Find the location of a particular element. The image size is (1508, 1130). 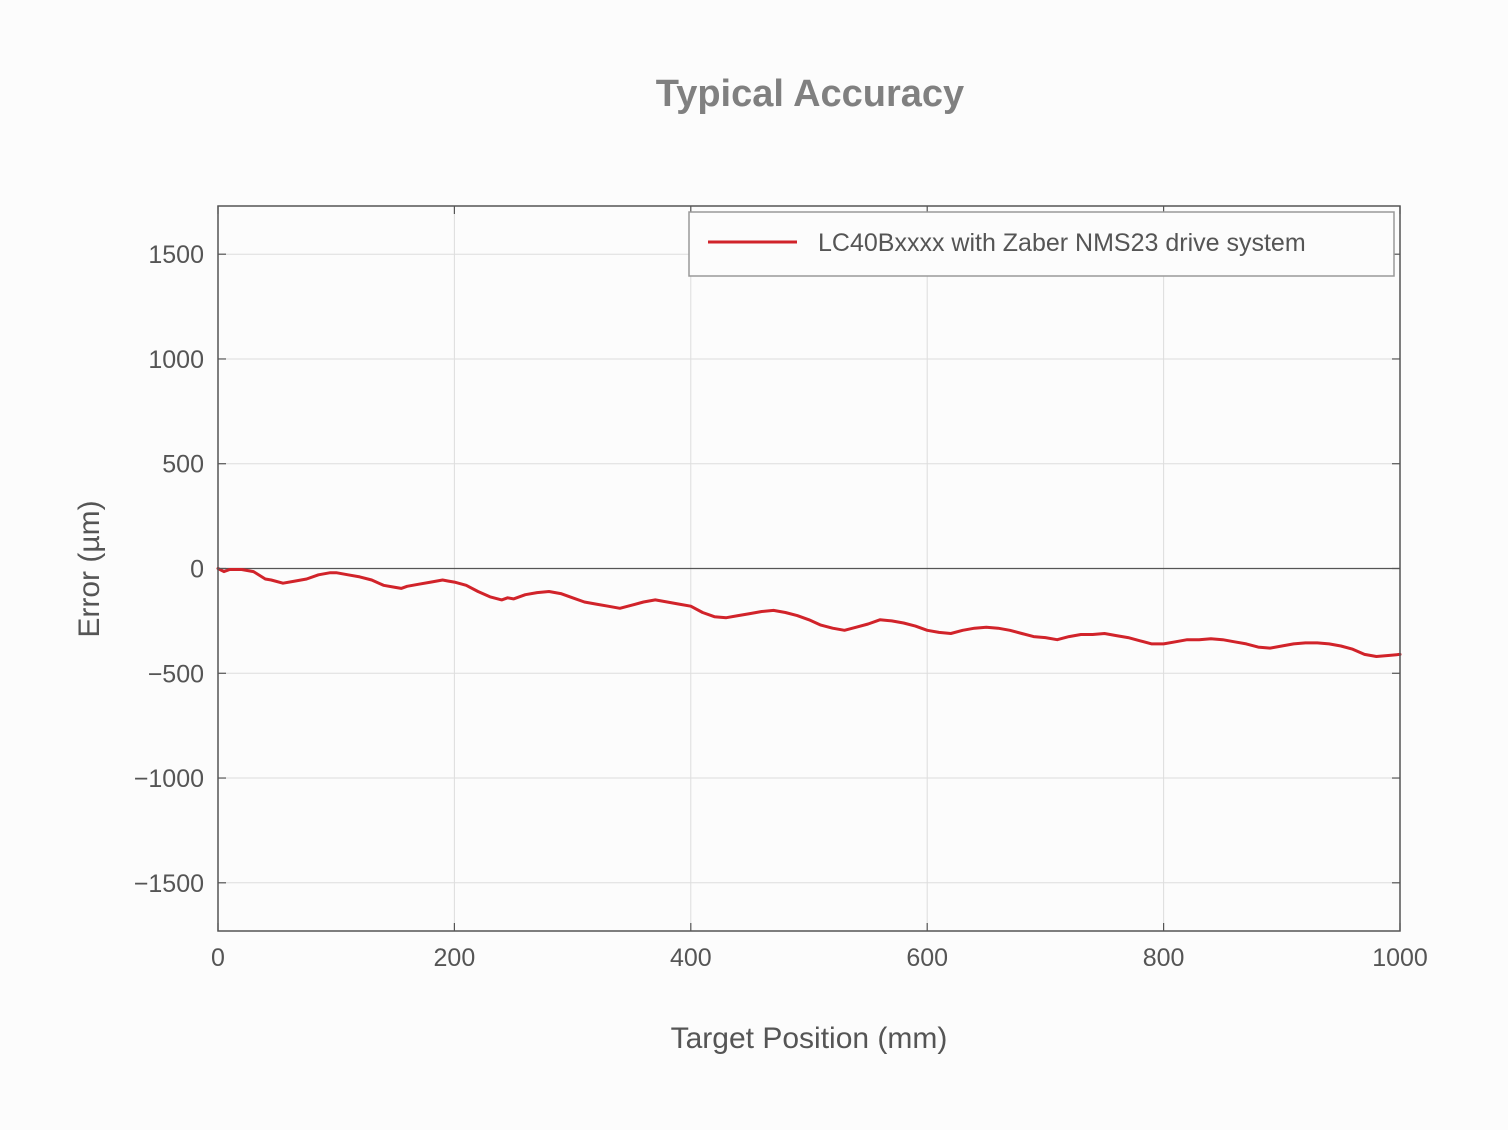

y-tick-label: 1000 is located at coordinates (176, 360).